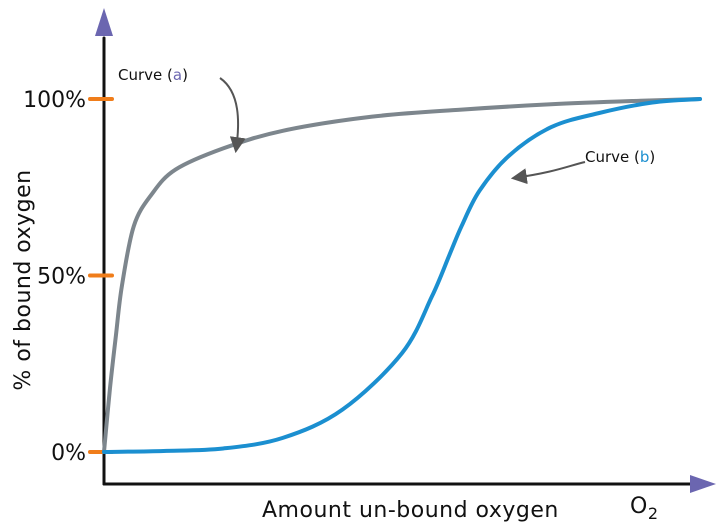 The height and width of the screenshot is (525, 717). What do you see at coordinates (68, 453) in the screenshot?
I see `y-tick-label: 0%` at bounding box center [68, 453].